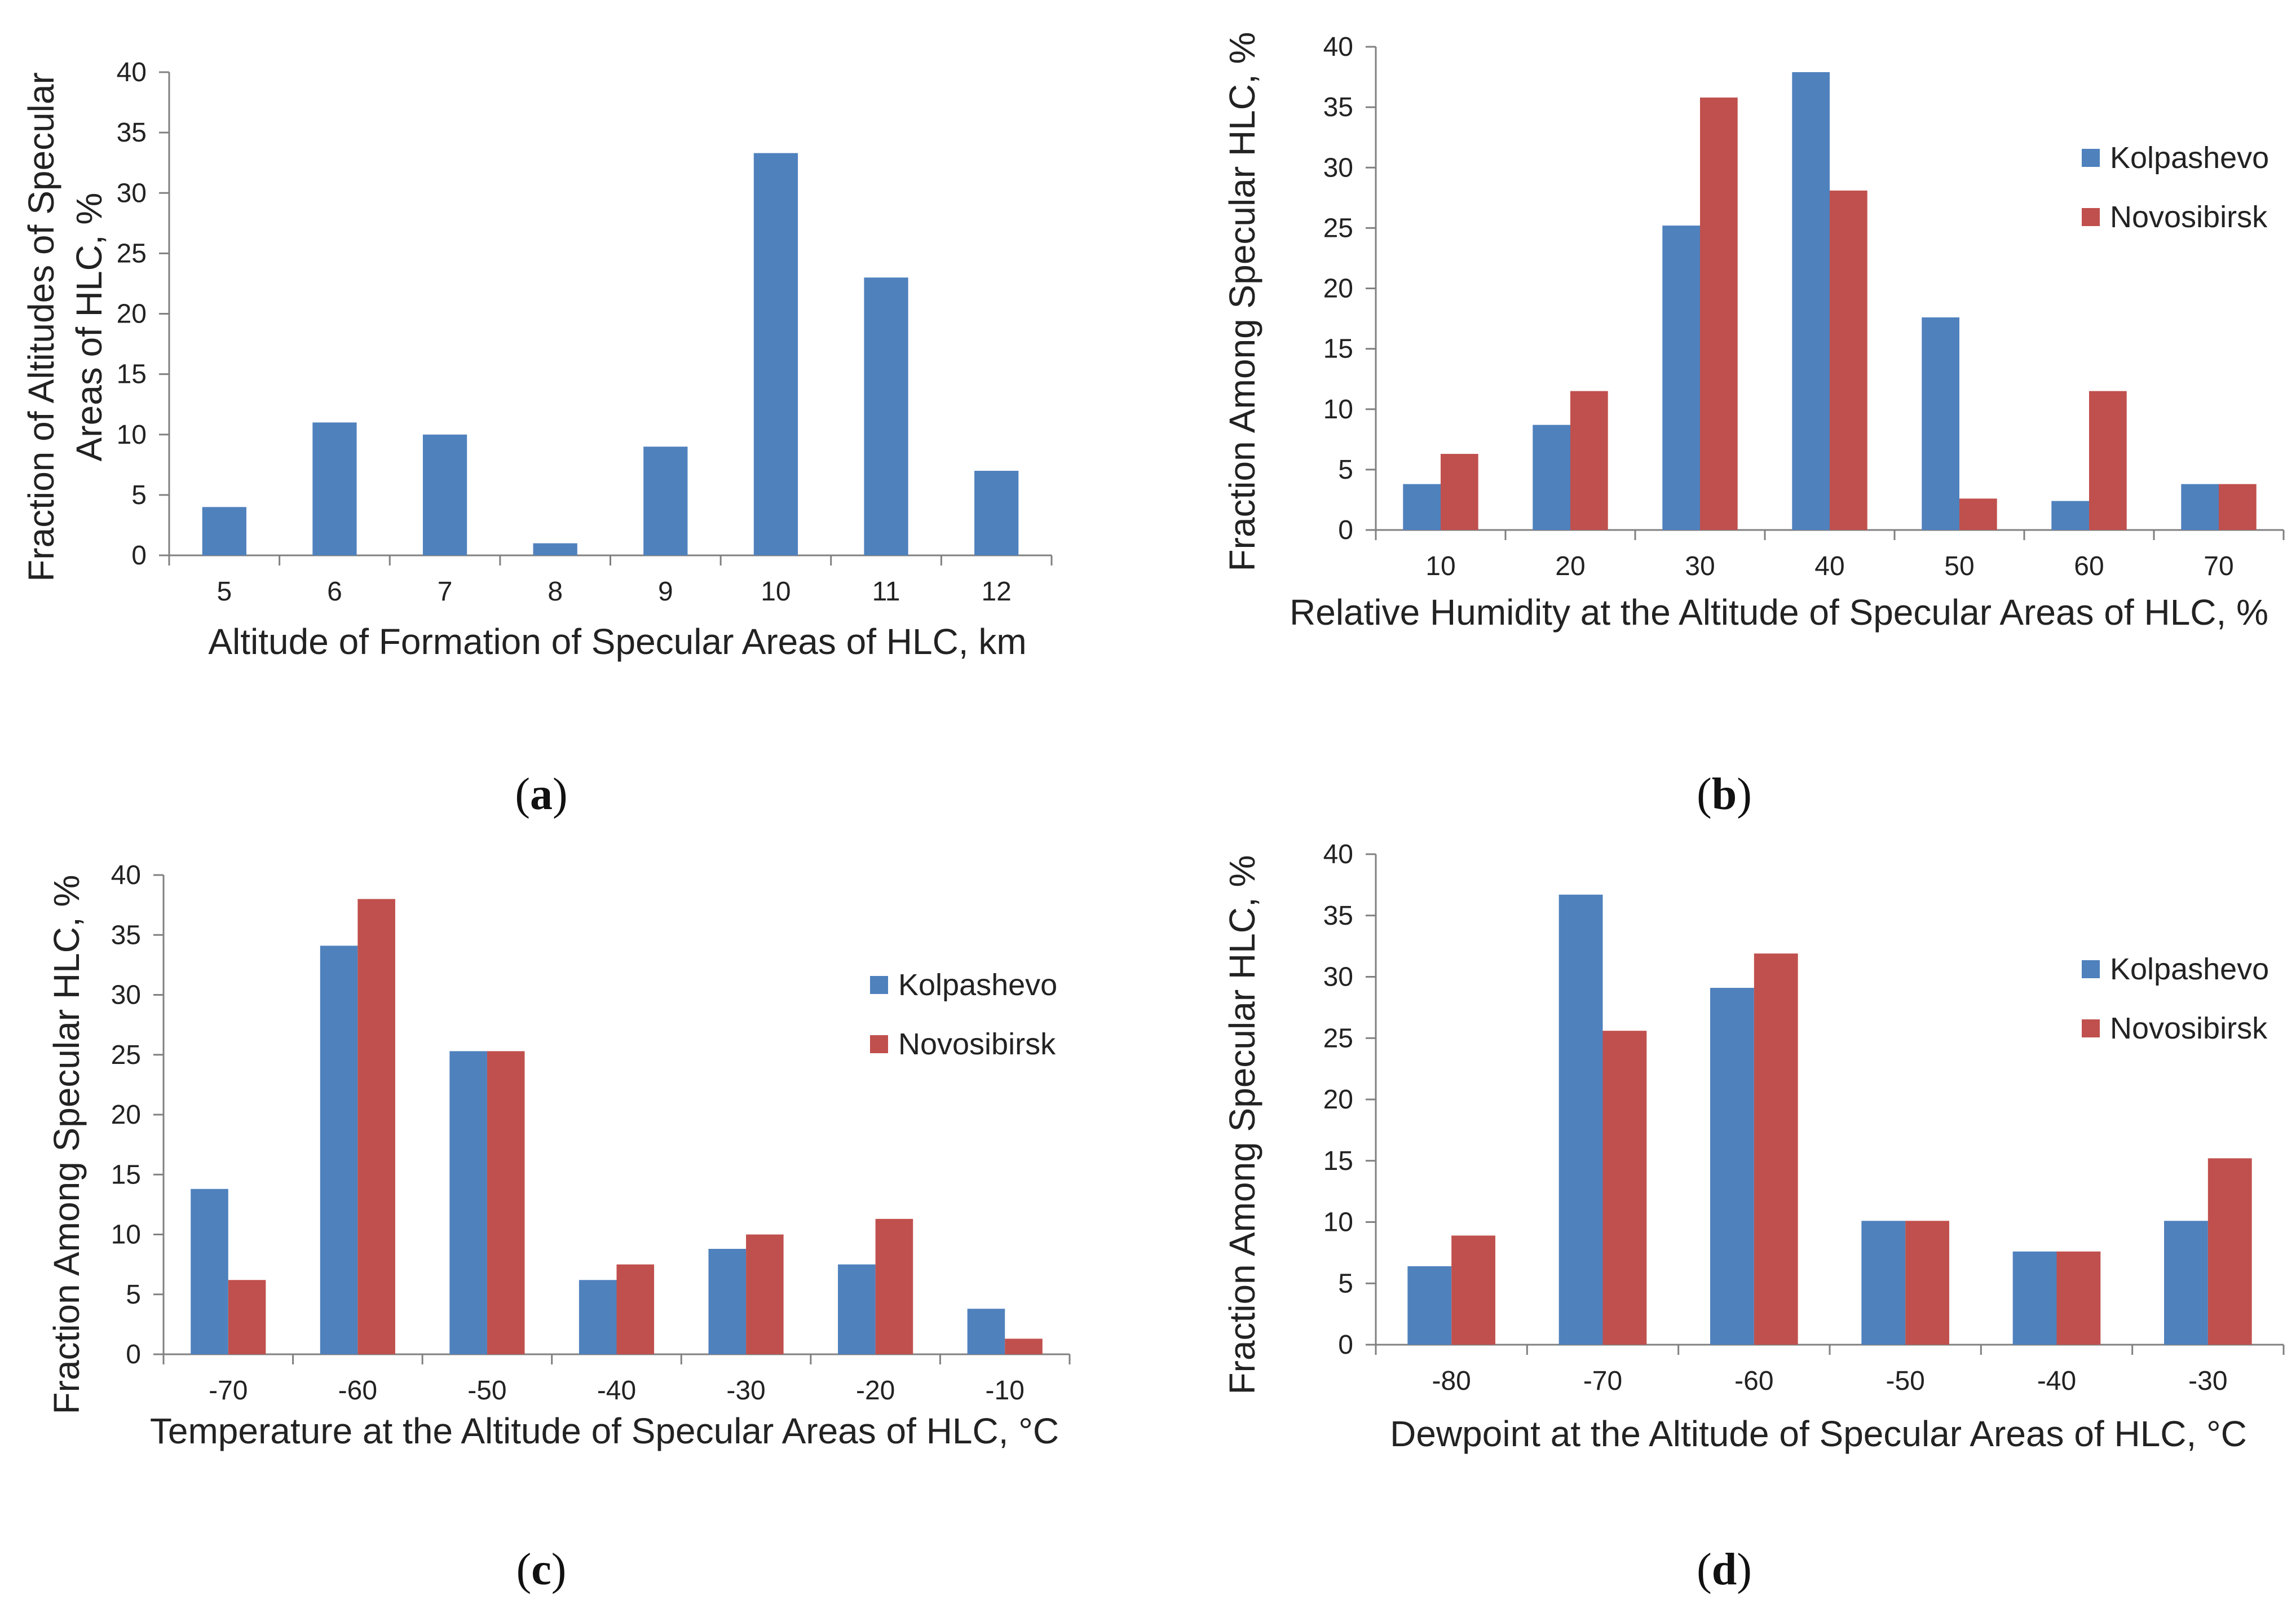 Image resolution: width=2296 pixels, height=1608 pixels. I want to click on x-tick-label: -10, so click(1006, 1391).